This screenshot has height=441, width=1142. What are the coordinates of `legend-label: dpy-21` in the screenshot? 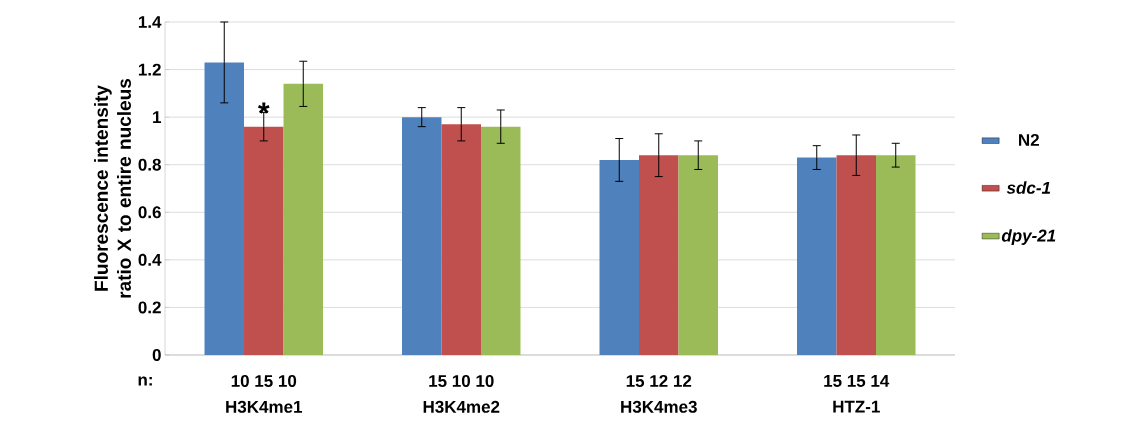 It's located at (1028, 237).